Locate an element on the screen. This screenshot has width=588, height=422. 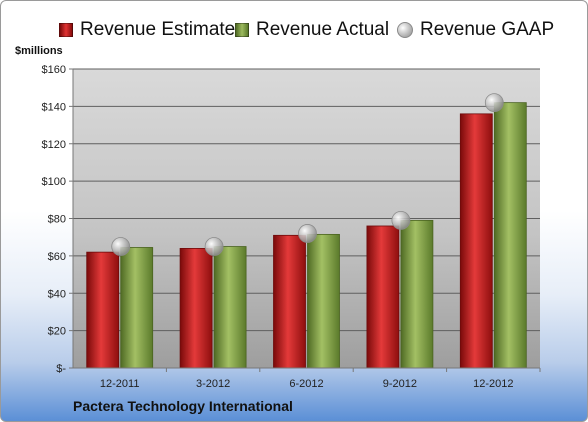
y-tick-label: $- is located at coordinates (61, 369).